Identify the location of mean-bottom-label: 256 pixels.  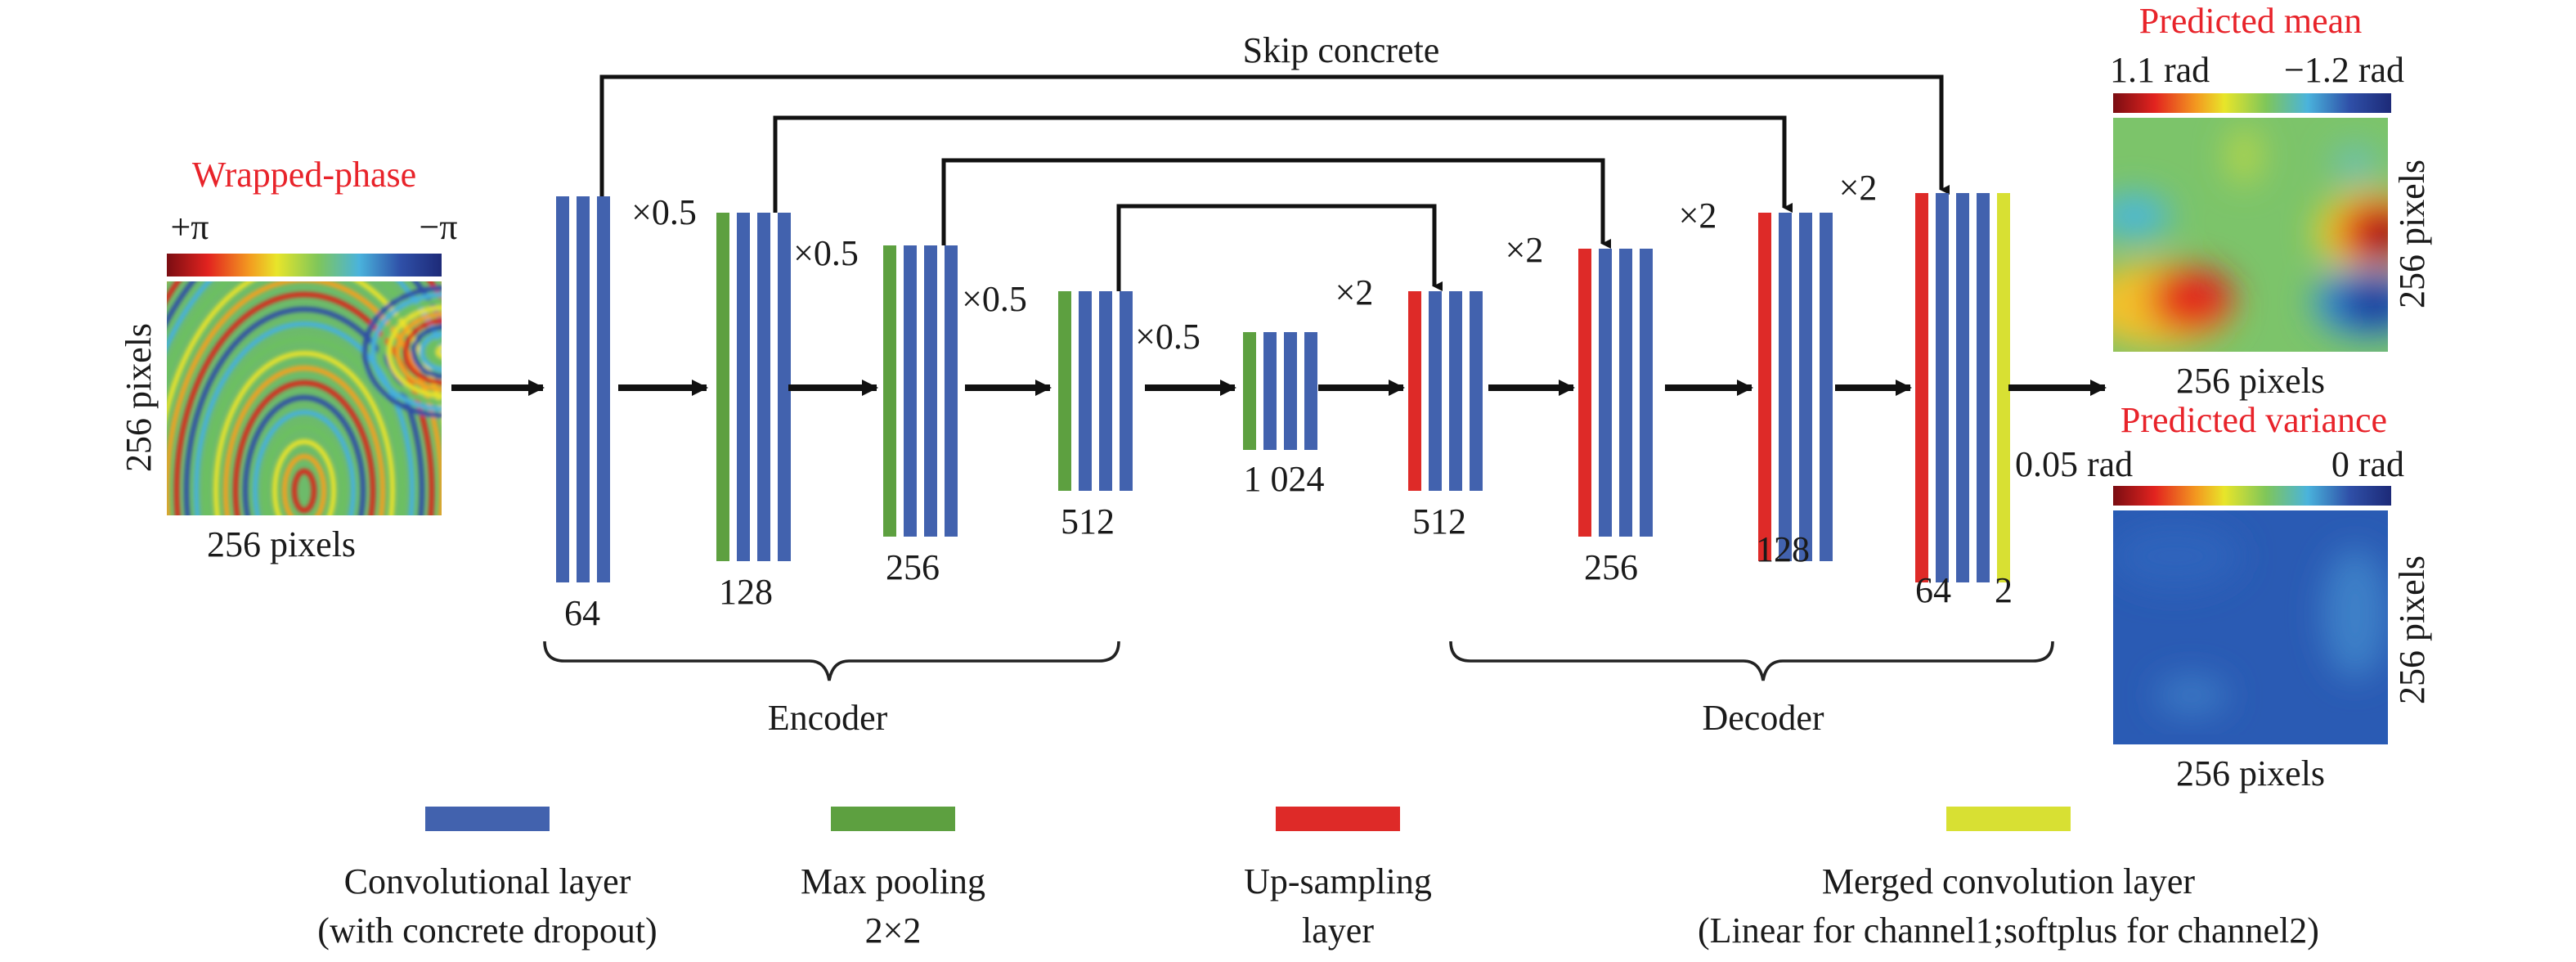
(2250, 381).